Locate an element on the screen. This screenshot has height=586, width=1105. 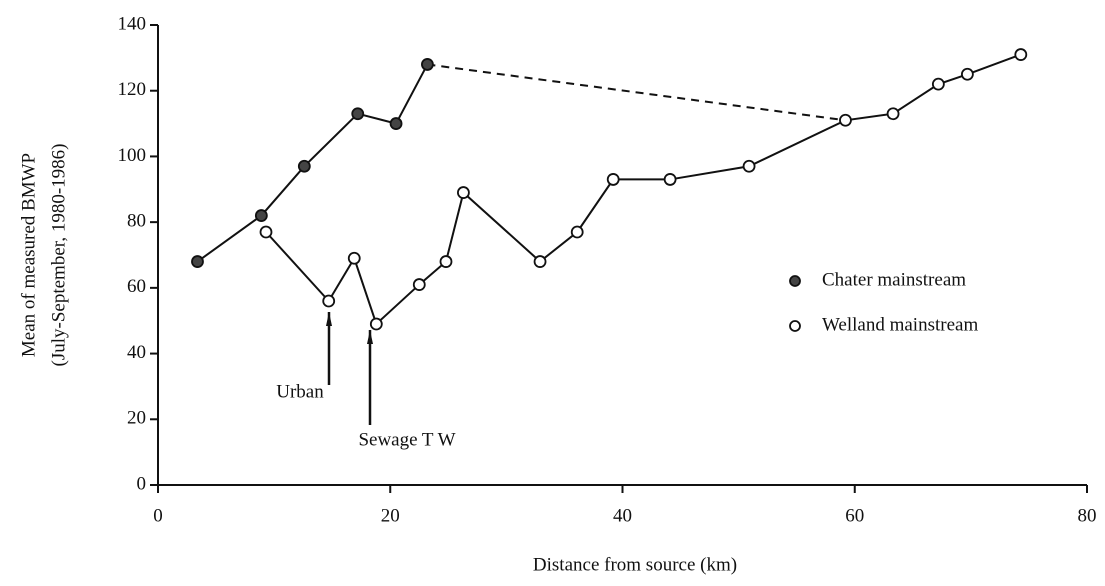
y-tick-label: 80 is located at coordinates (136, 221).